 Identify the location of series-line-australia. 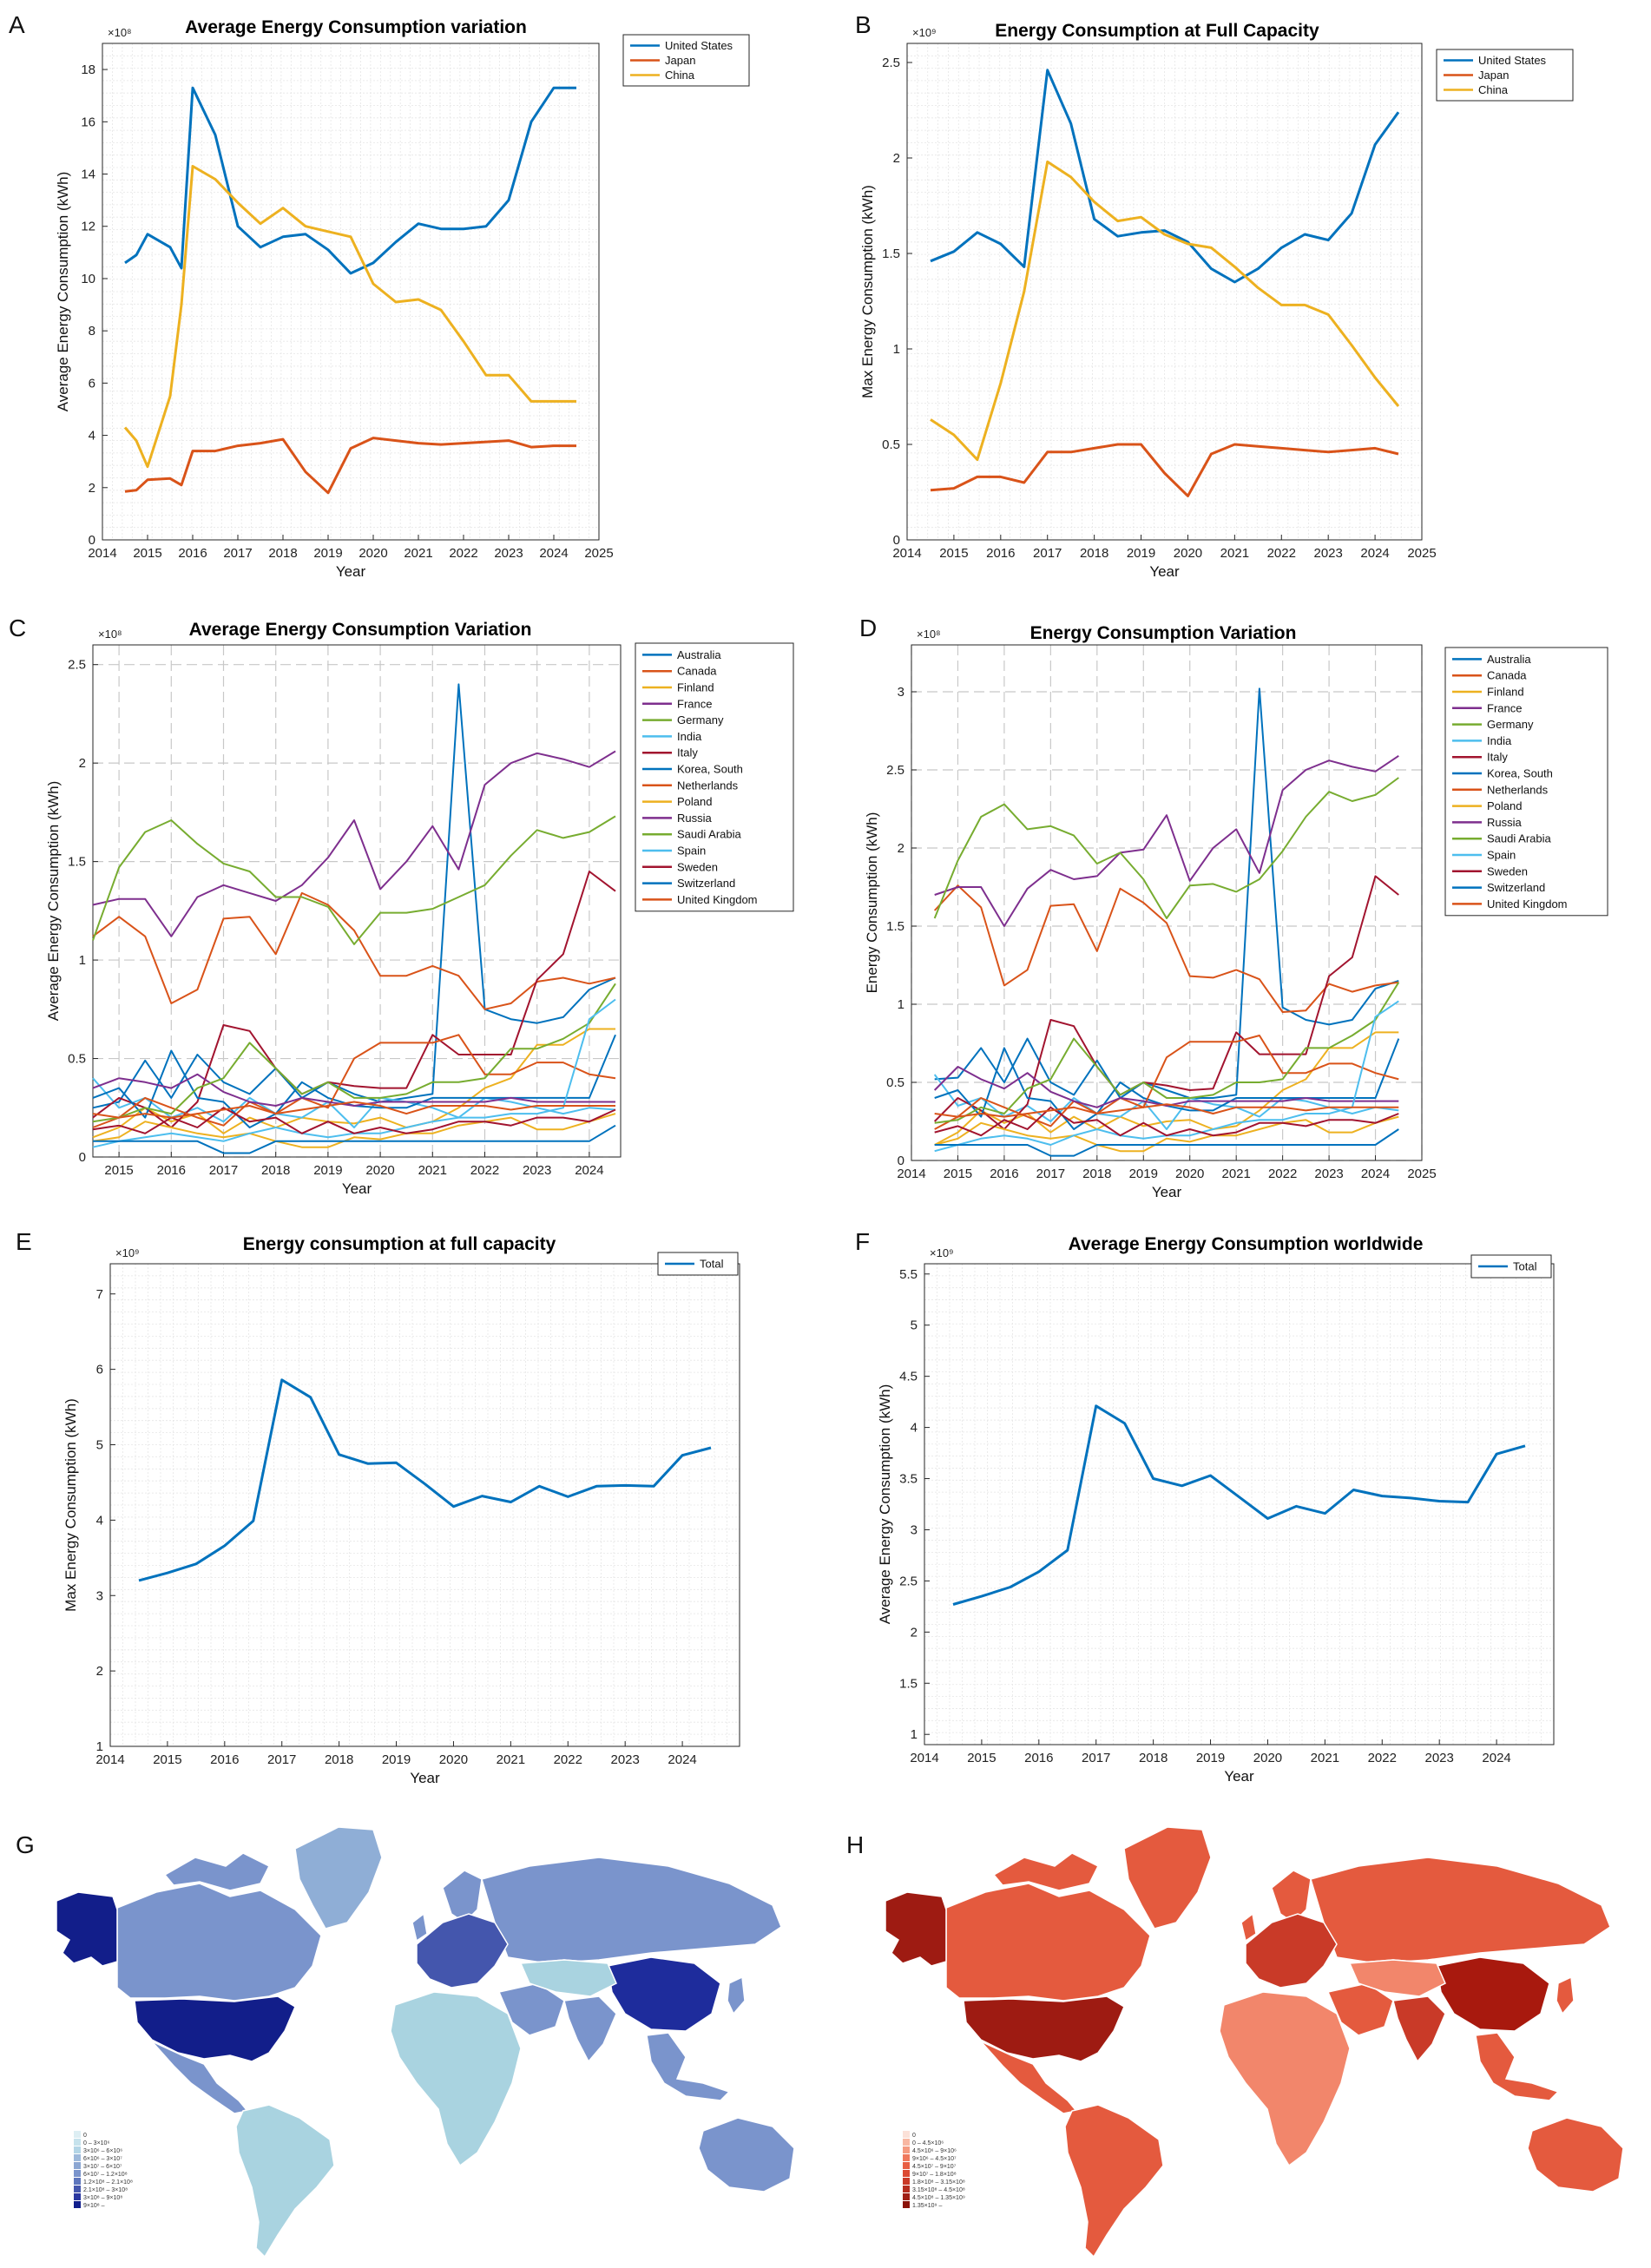
(1166, 893).